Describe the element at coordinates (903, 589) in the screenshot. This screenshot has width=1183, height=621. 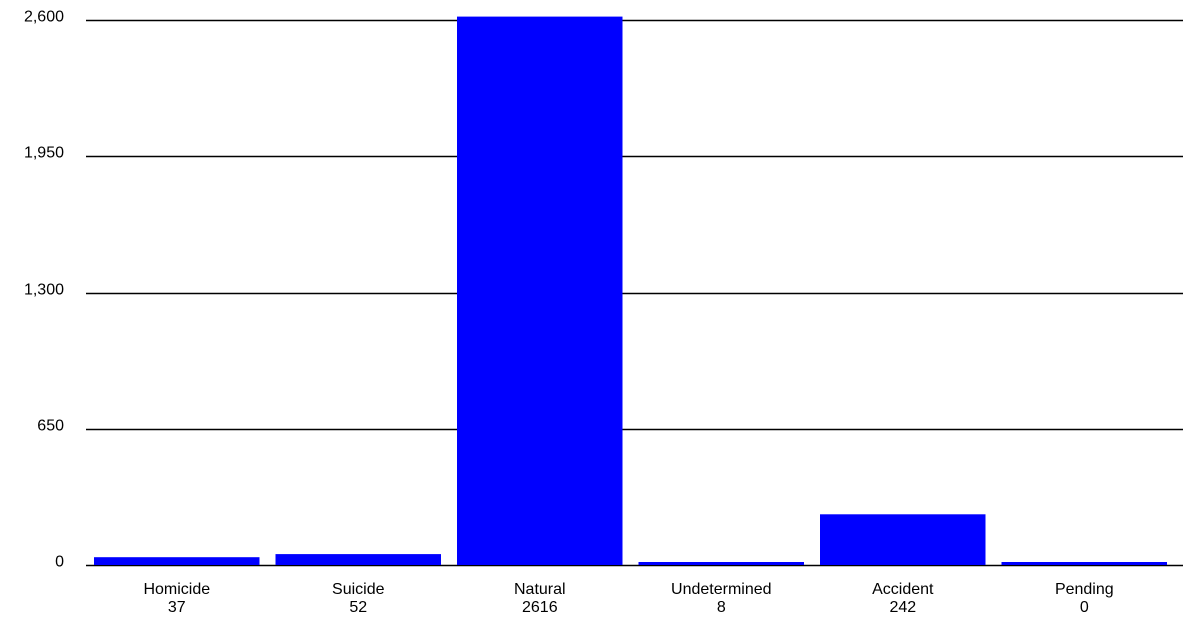
I see `x-category-label: Accident` at that location.